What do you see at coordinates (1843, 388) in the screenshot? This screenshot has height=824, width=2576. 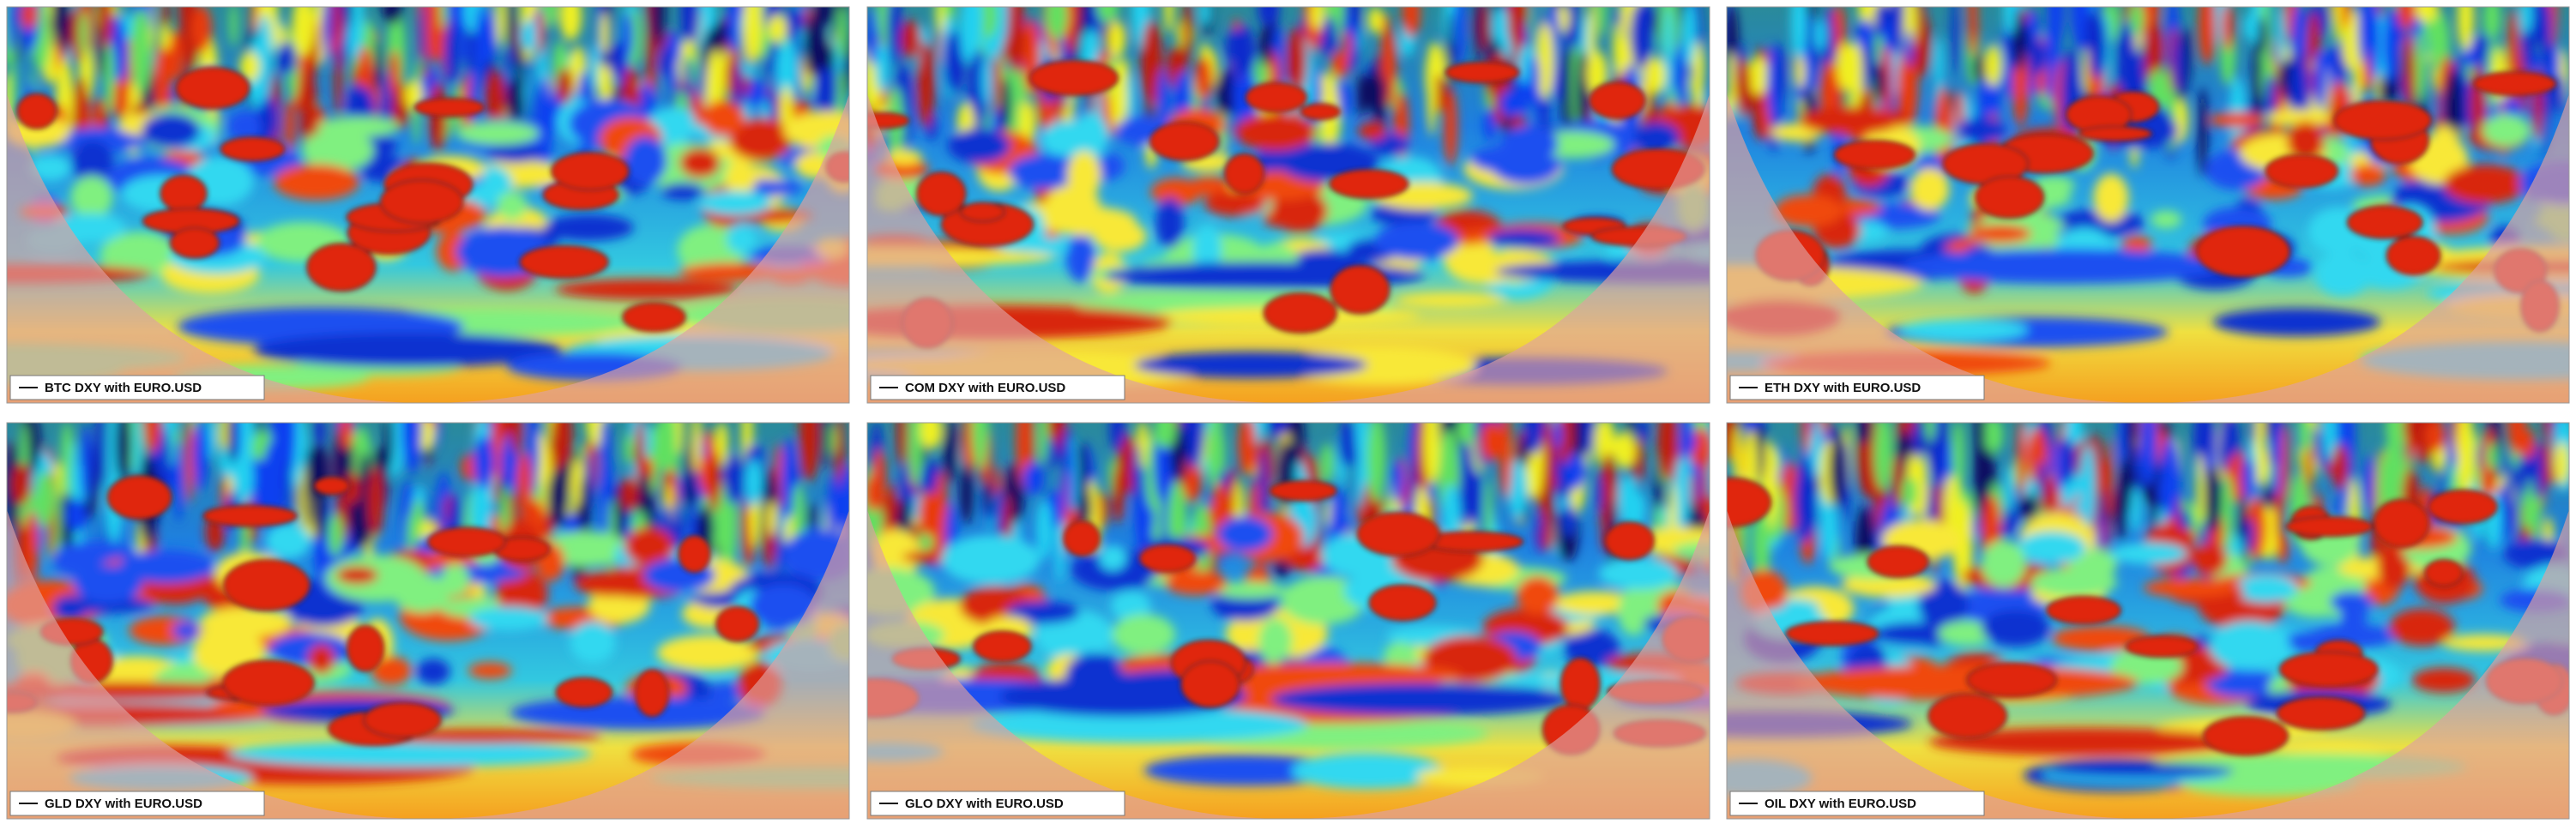 I see `legend-label: ETH DXY with EURO.USD` at bounding box center [1843, 388].